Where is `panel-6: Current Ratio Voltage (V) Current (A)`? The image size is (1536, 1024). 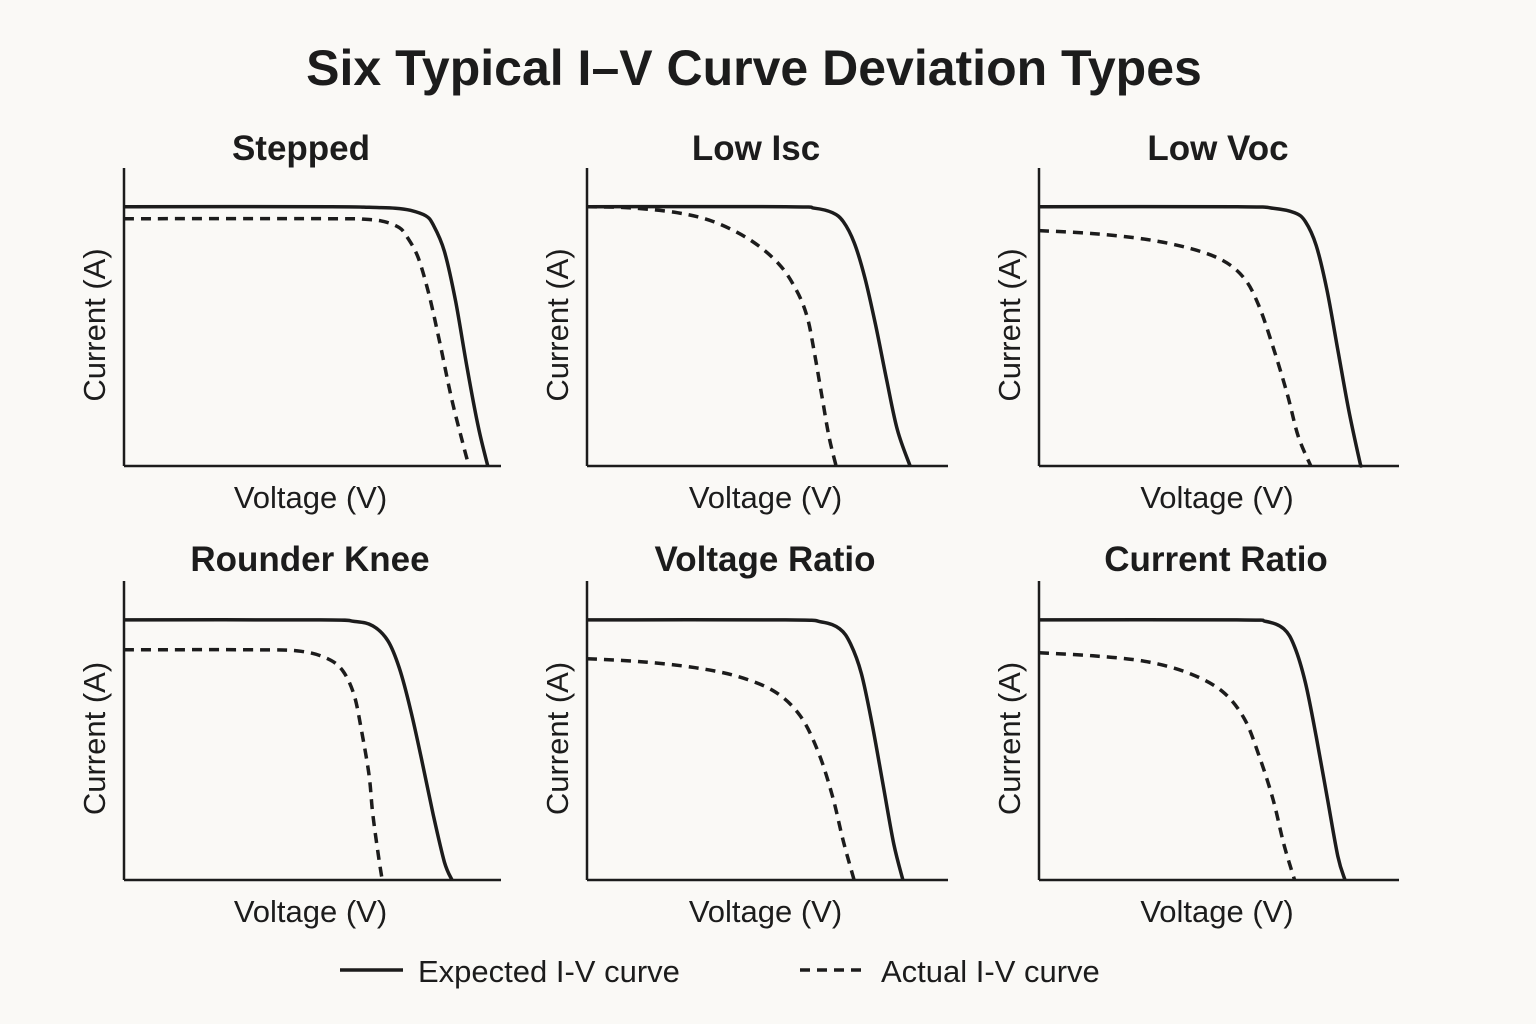
panel-6: Current Ratio Voltage (V) Current (A) is located at coordinates (1195, 734).